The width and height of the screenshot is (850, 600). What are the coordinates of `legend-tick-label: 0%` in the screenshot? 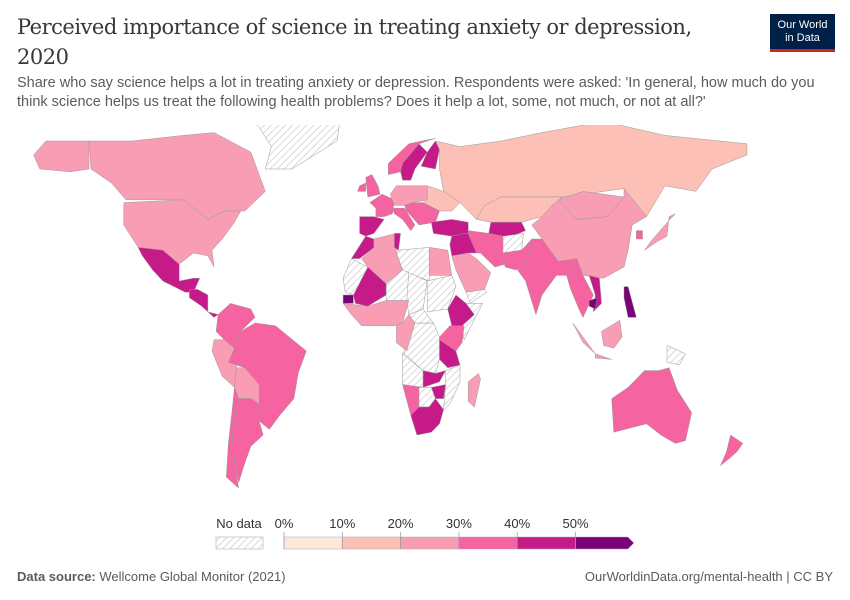 It's located at (284, 523).